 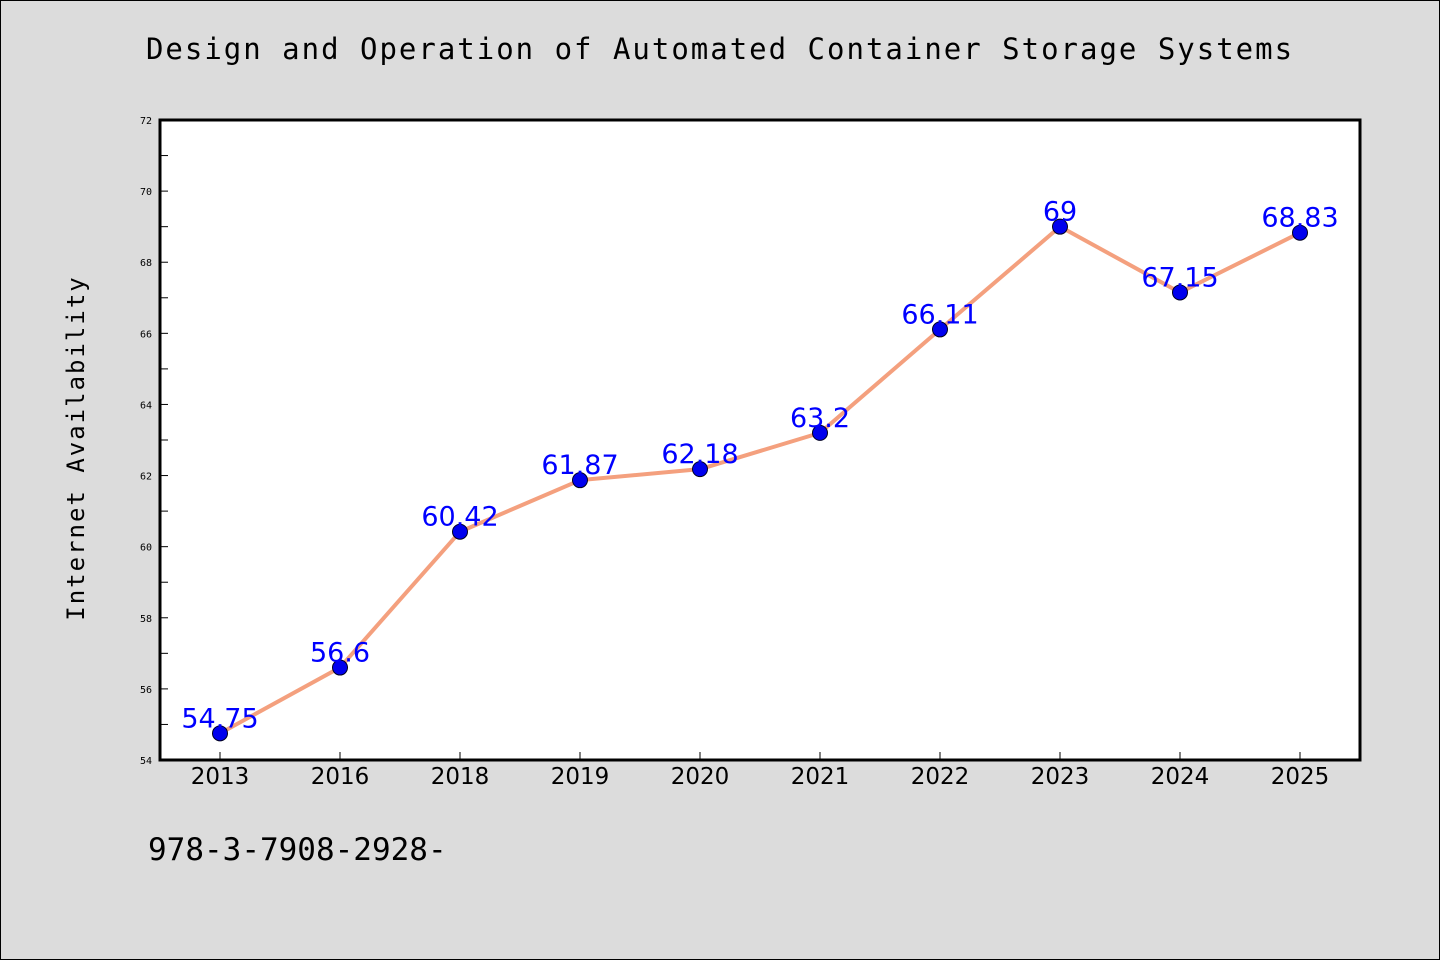 What do you see at coordinates (1060, 212) in the screenshot?
I see `data-label: 69` at bounding box center [1060, 212].